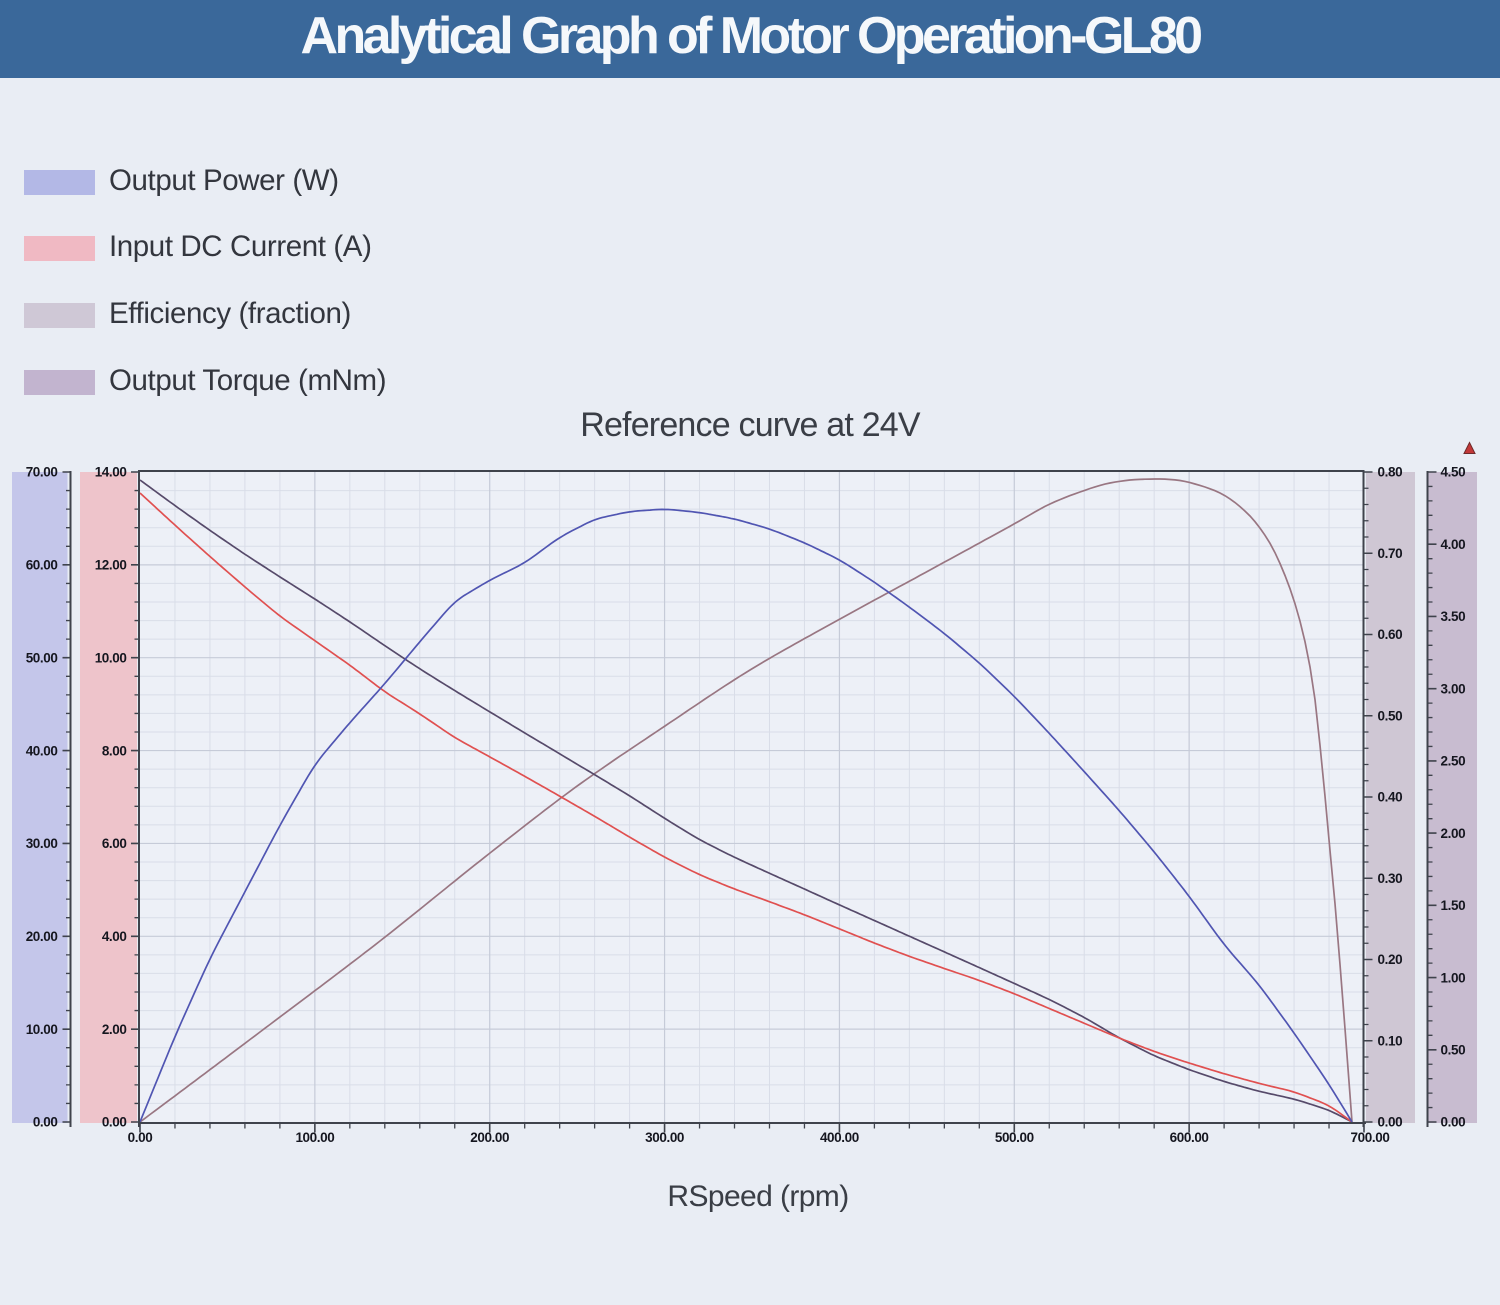 This screenshot has width=1500, height=1305. What do you see at coordinates (111, 472) in the screenshot?
I see `svg-text: 14.00` at bounding box center [111, 472].